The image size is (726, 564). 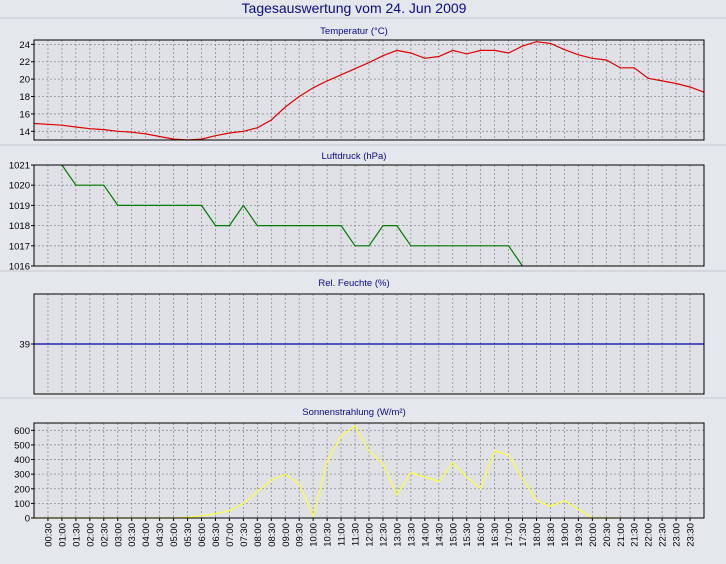 What do you see at coordinates (677, 535) in the screenshot?
I see `x-tick-label: 23:00` at bounding box center [677, 535].